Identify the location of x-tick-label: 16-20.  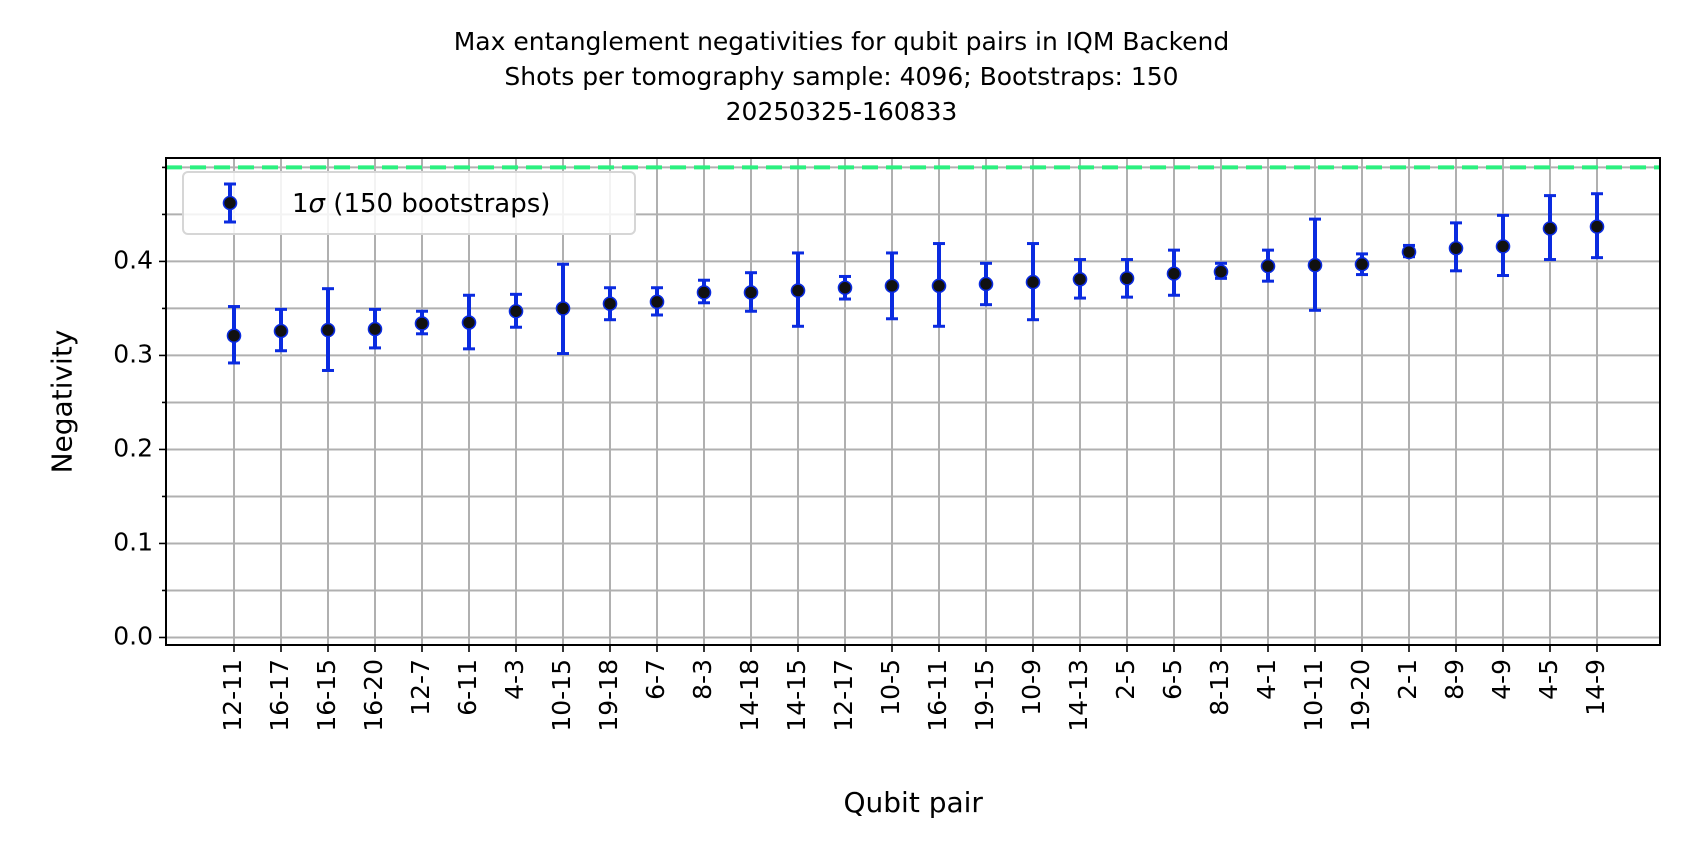
(373, 695).